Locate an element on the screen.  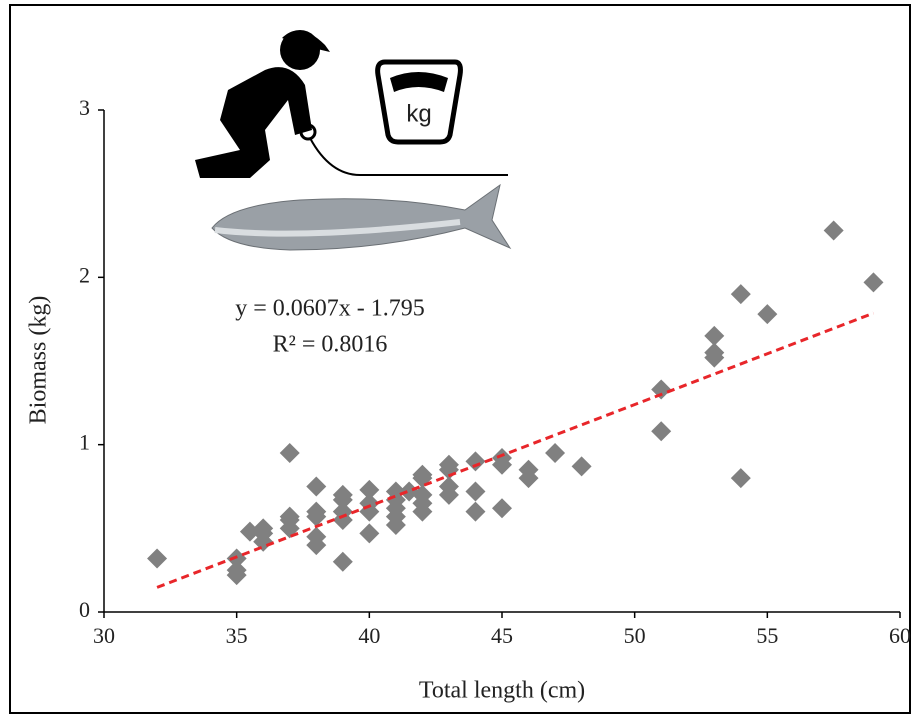
x-tick-label: 30 is located at coordinates (104, 635).